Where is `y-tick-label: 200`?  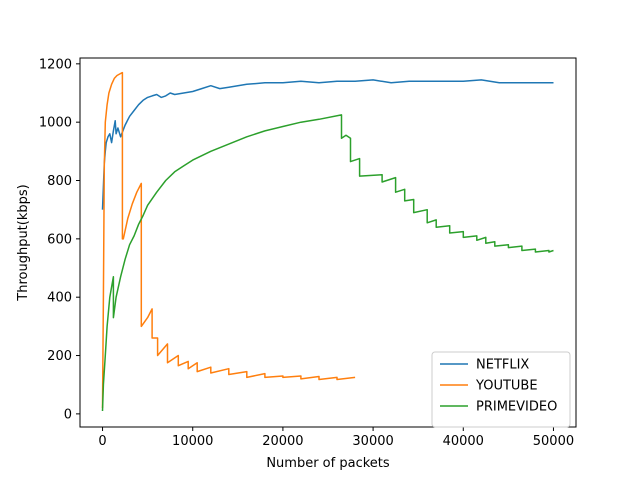
y-tick-label: 200 is located at coordinates (59, 356).